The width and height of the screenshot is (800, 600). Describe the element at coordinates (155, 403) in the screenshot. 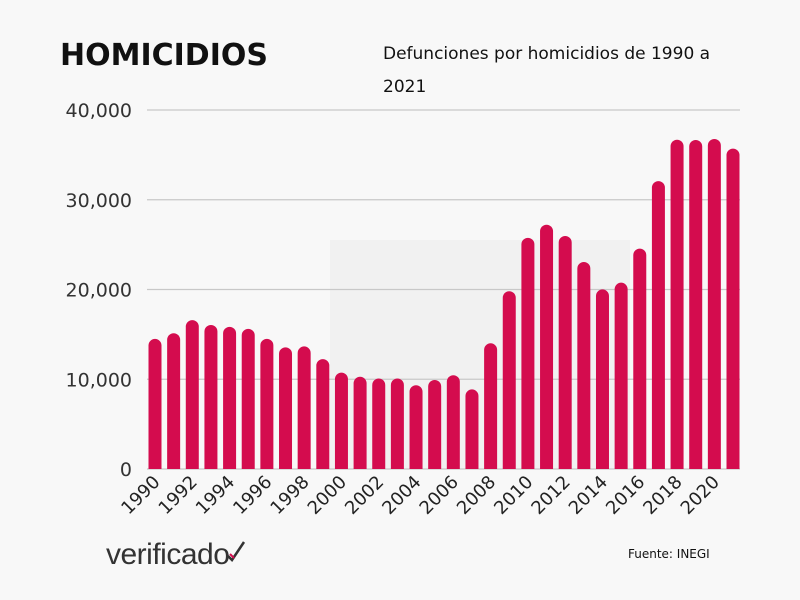

I see `bar-1990` at that location.